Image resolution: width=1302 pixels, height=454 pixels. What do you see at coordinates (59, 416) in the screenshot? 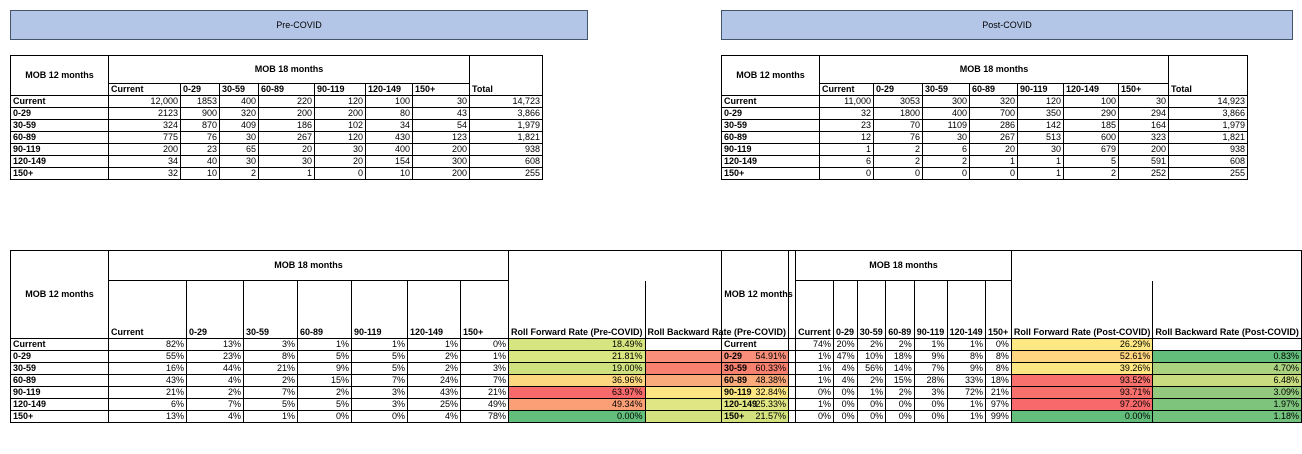
I see `row-label: 150+` at bounding box center [59, 416].